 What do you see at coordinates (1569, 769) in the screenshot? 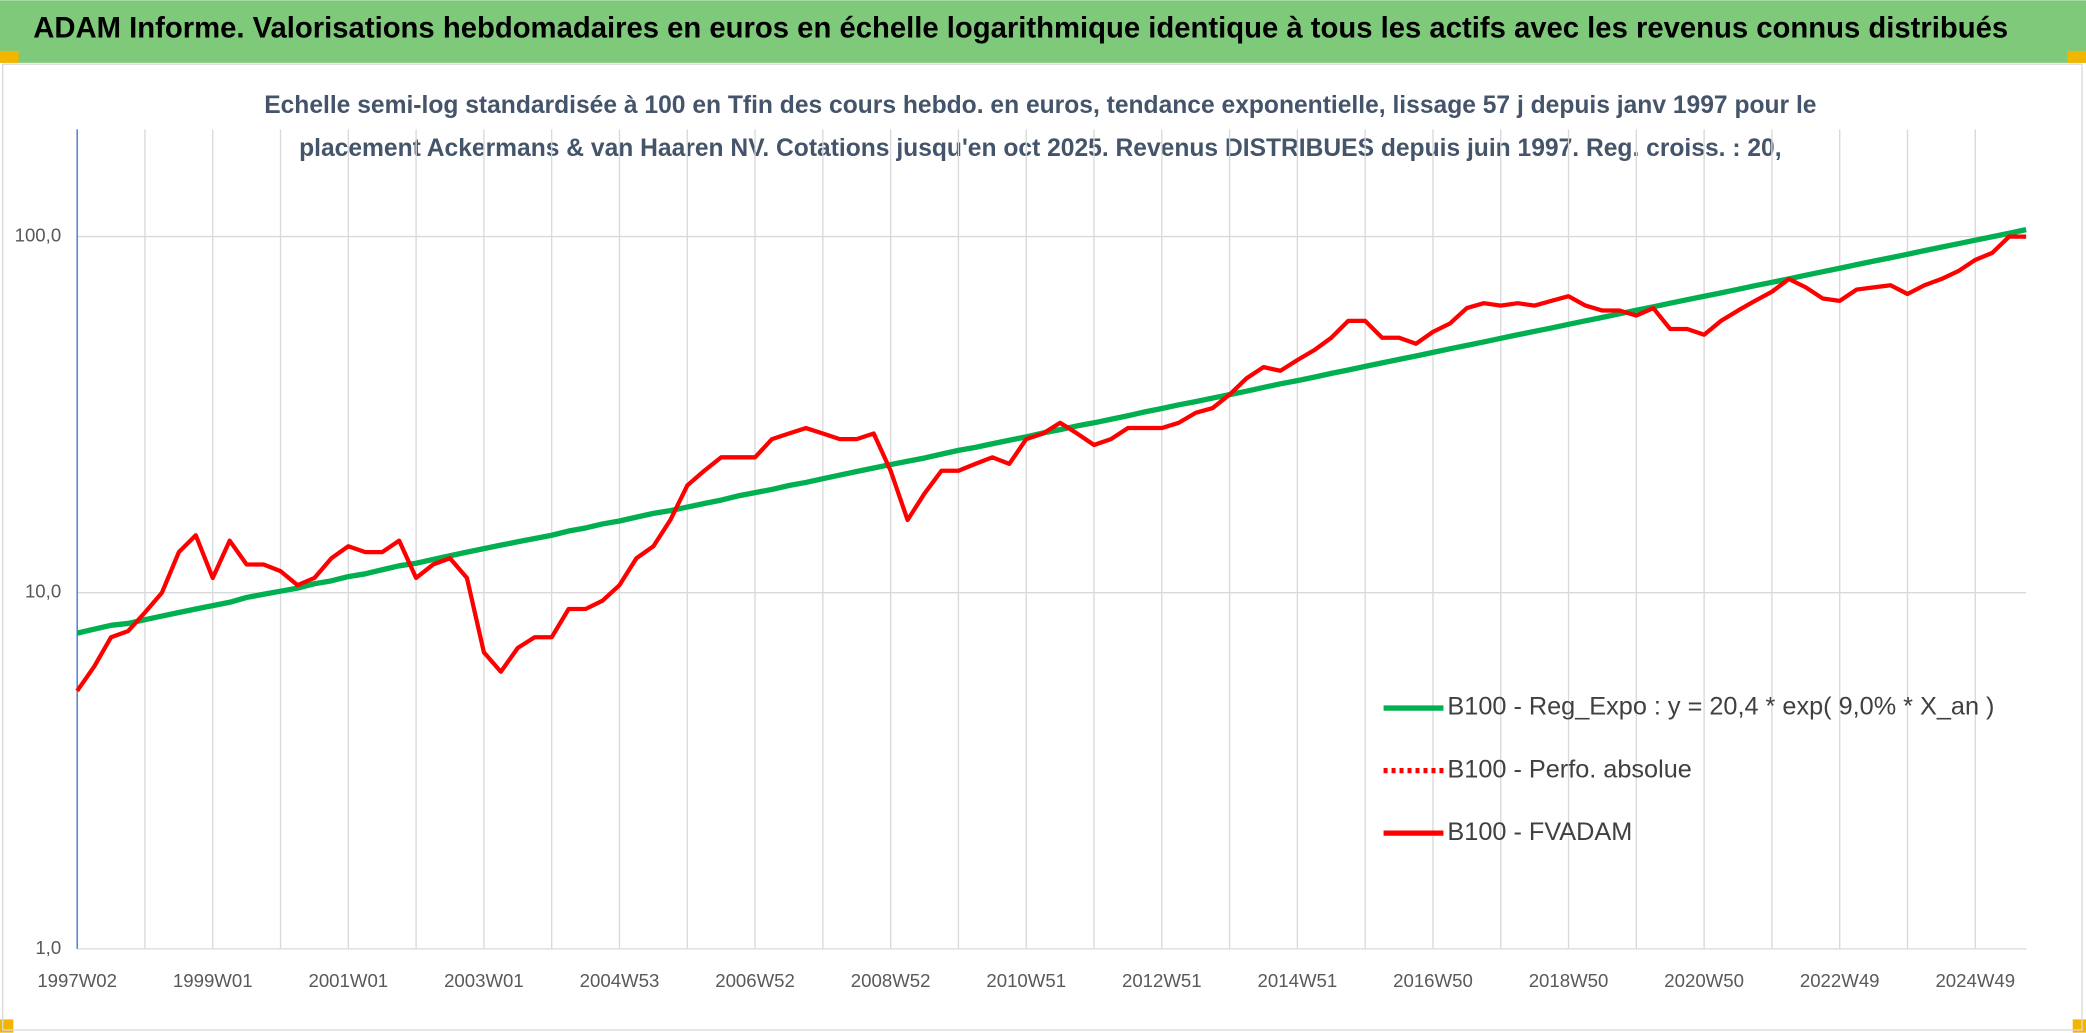
I see `legend-label: B100 - Perfo. absolue` at bounding box center [1569, 769].